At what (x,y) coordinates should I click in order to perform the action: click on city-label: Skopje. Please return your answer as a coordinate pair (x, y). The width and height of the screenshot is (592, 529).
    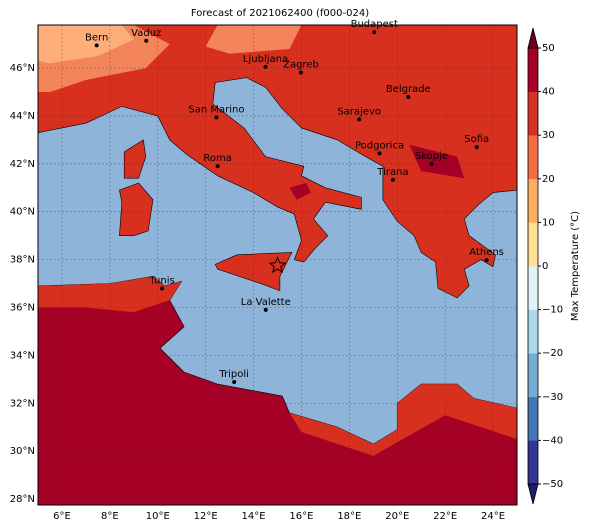
    Looking at the image, I should click on (431, 156).